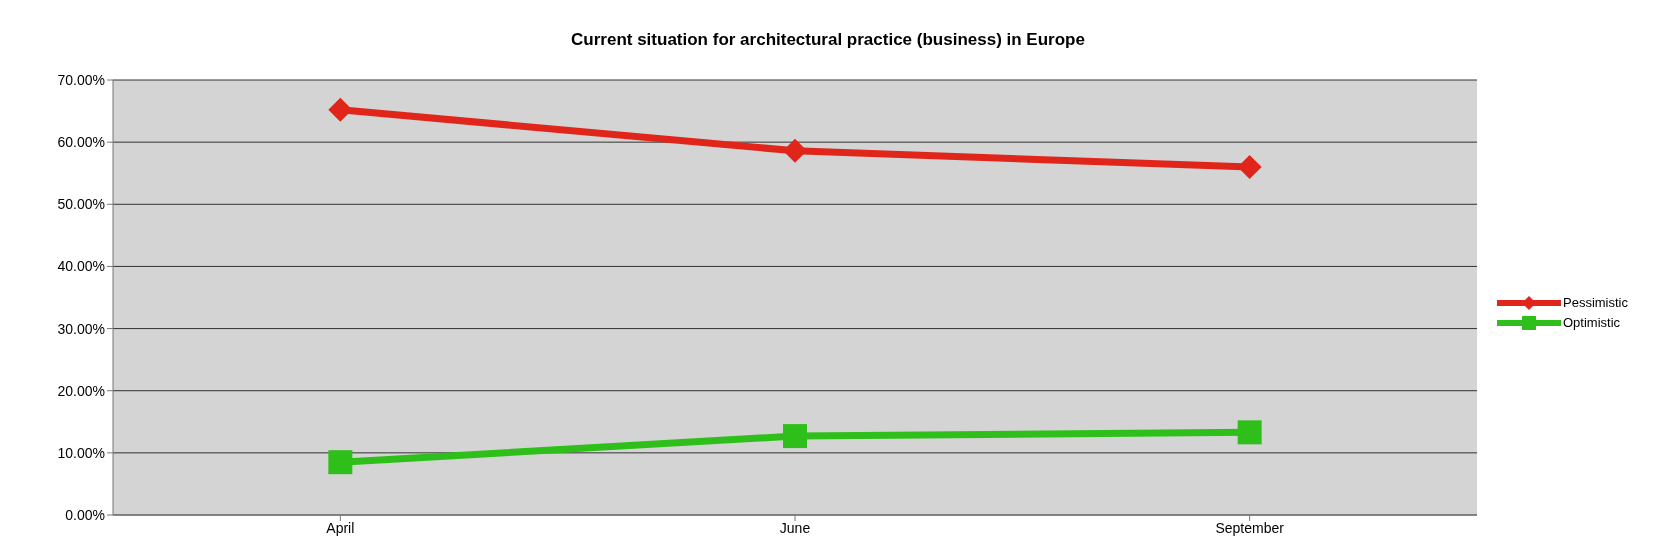 The image size is (1663, 558). Describe the element at coordinates (828, 40) in the screenshot. I see `chart-title: Current situation for architectural practice (business) in Europe` at that location.